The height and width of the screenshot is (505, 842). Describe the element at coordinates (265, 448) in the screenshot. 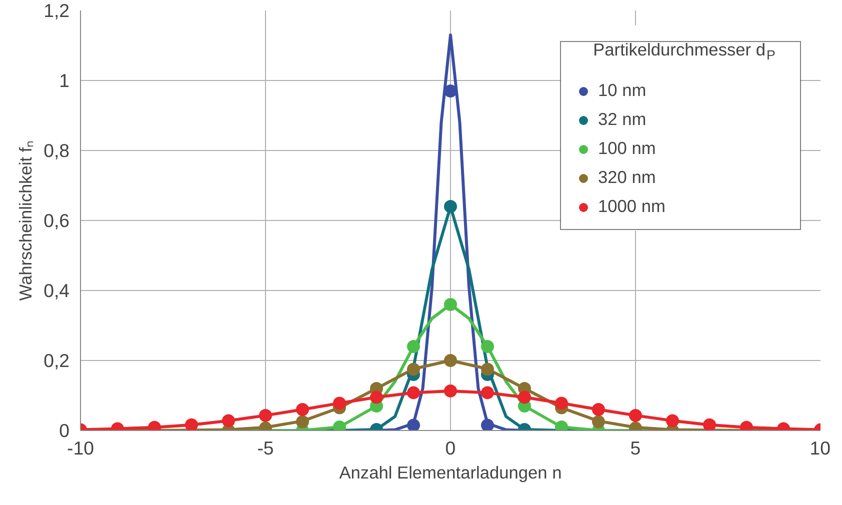

I see `x-tick-label: -5` at that location.